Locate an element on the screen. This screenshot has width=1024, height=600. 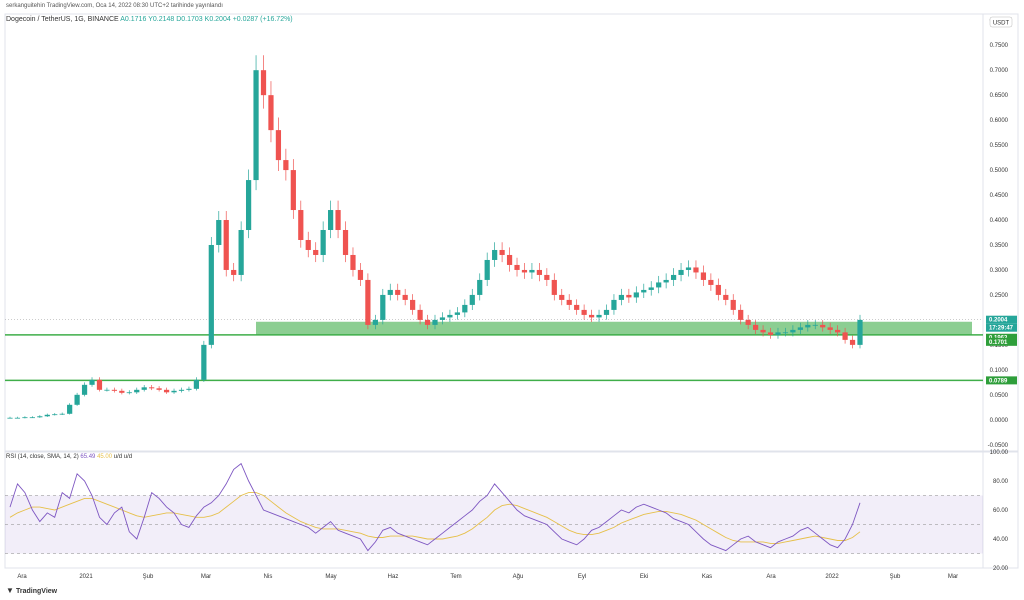
time-tick-label: Haz is located at coordinates (393, 577).